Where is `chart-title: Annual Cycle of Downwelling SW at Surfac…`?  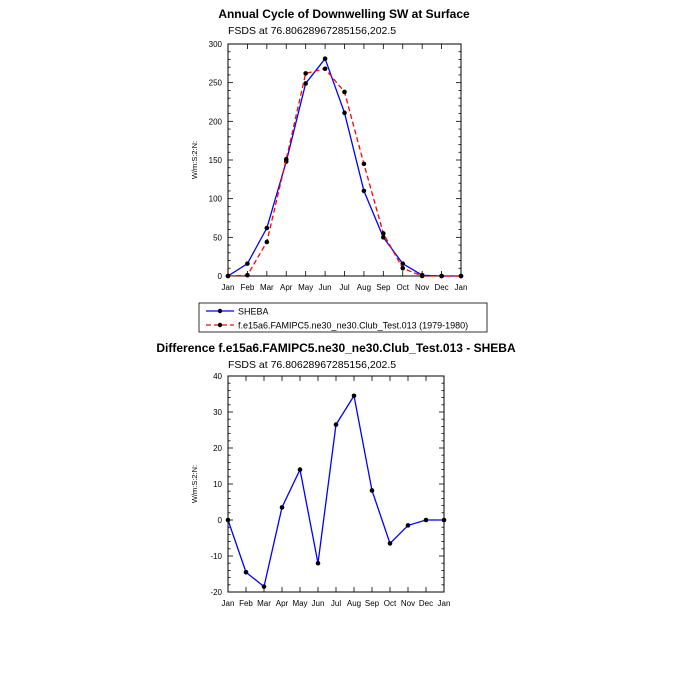
chart-title: Annual Cycle of Downwelling SW at Surfac… is located at coordinates (344, 14).